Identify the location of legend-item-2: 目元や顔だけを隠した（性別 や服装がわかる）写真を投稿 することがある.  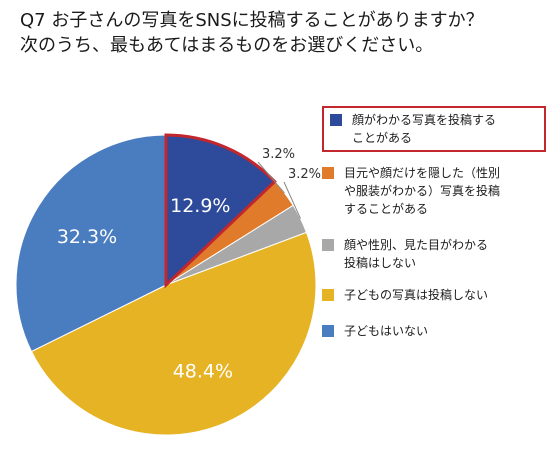
(432, 191).